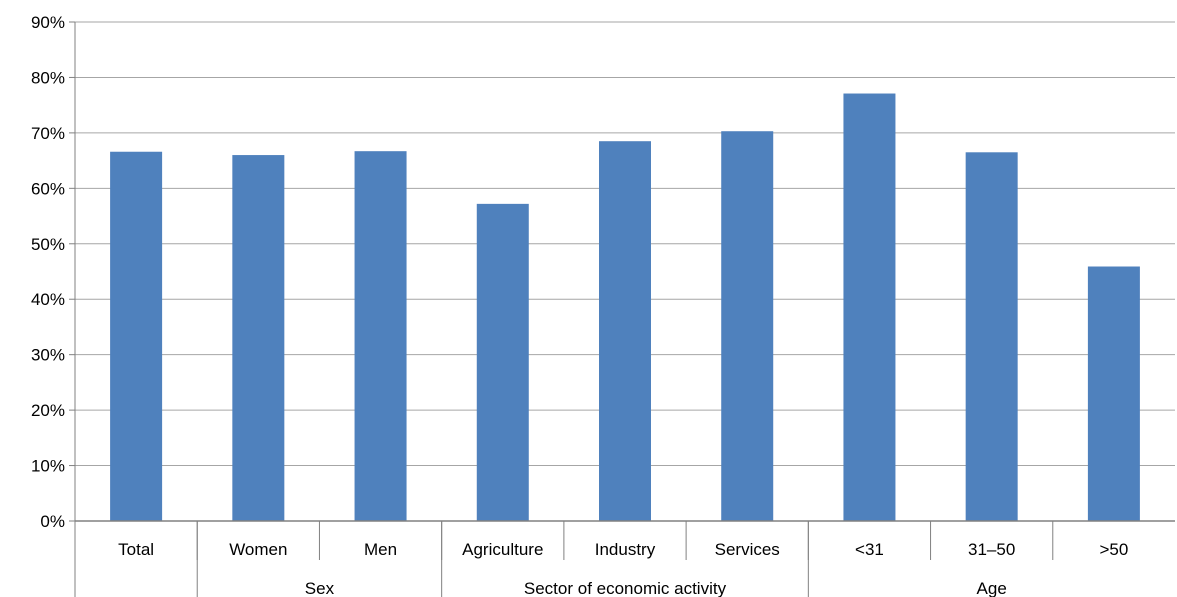 This screenshot has width=1177, height=597. Describe the element at coordinates (53, 272) in the screenshot. I see `y-axis-ticks: 0% 10% 20% 30% 40% 50% 60% 70% 80% 90%` at that location.